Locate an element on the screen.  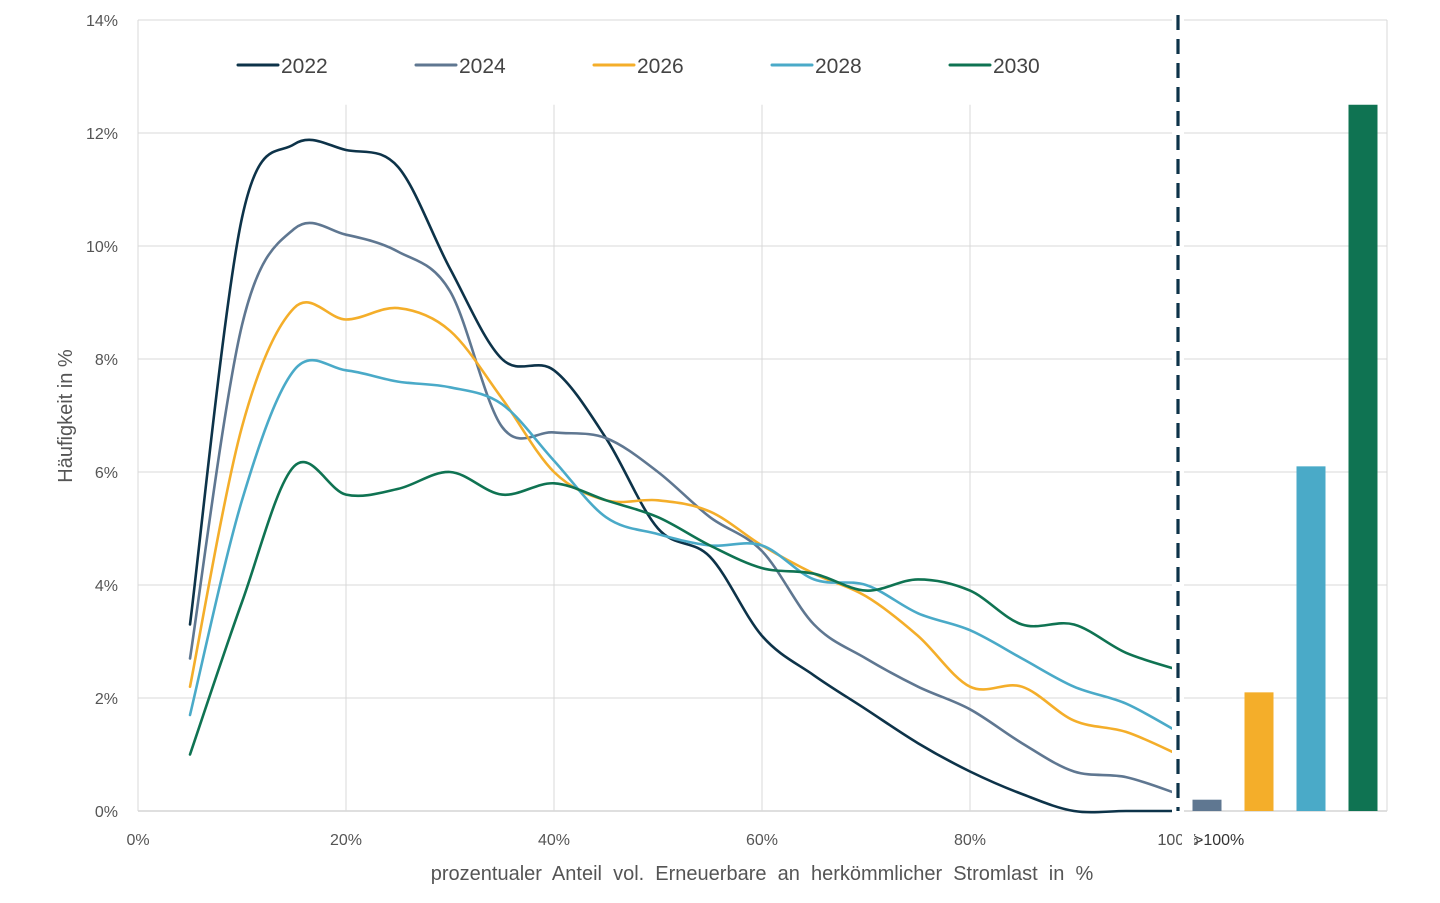
bar-category-label: >100% is located at coordinates (1219, 840).